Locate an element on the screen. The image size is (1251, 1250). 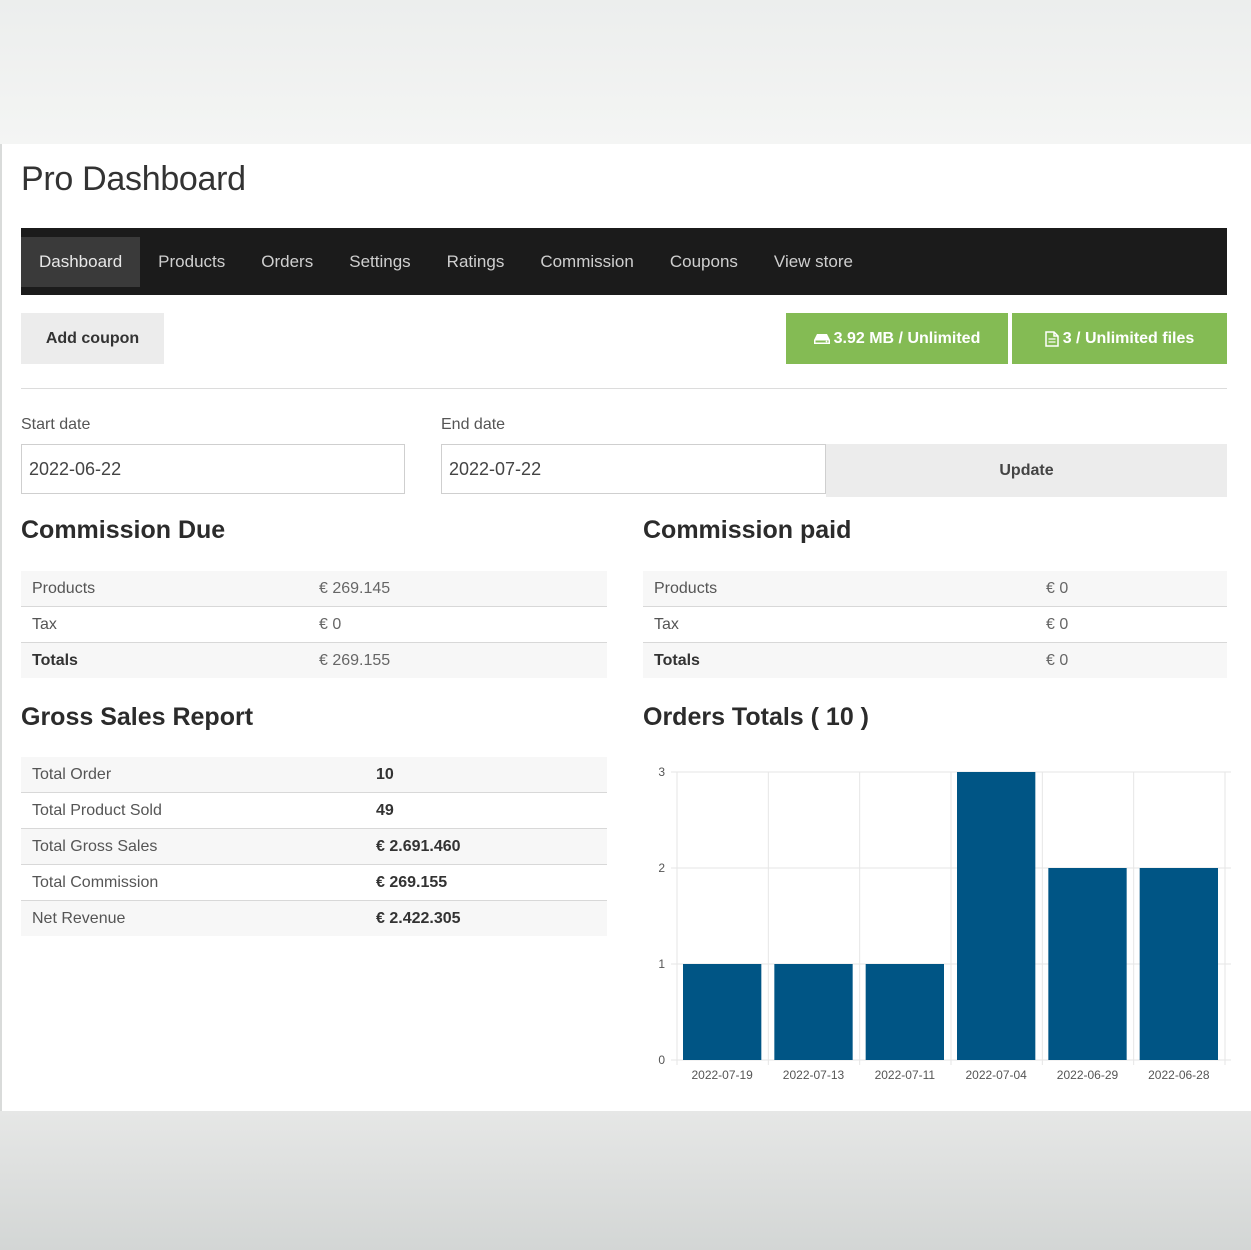
y-tick-label: 1 is located at coordinates (661, 964).